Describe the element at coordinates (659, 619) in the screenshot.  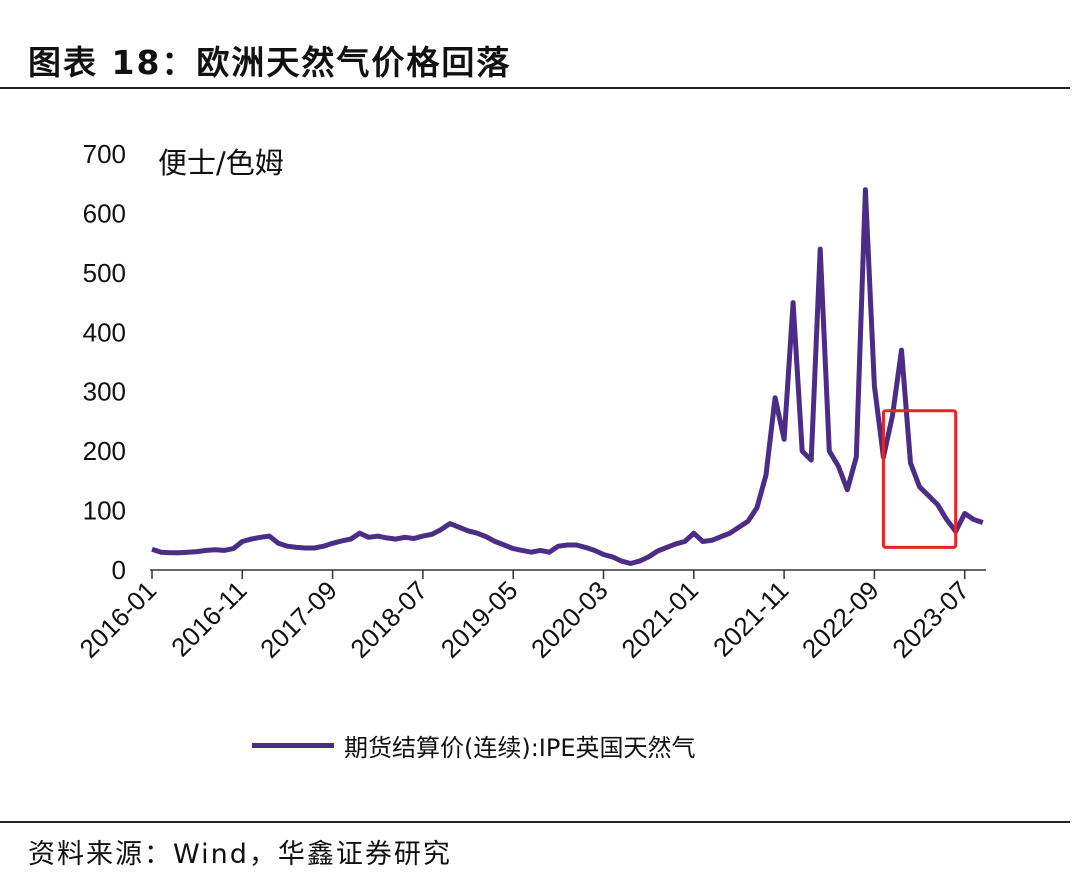
I see `x-tick-label: 2021-01` at that location.